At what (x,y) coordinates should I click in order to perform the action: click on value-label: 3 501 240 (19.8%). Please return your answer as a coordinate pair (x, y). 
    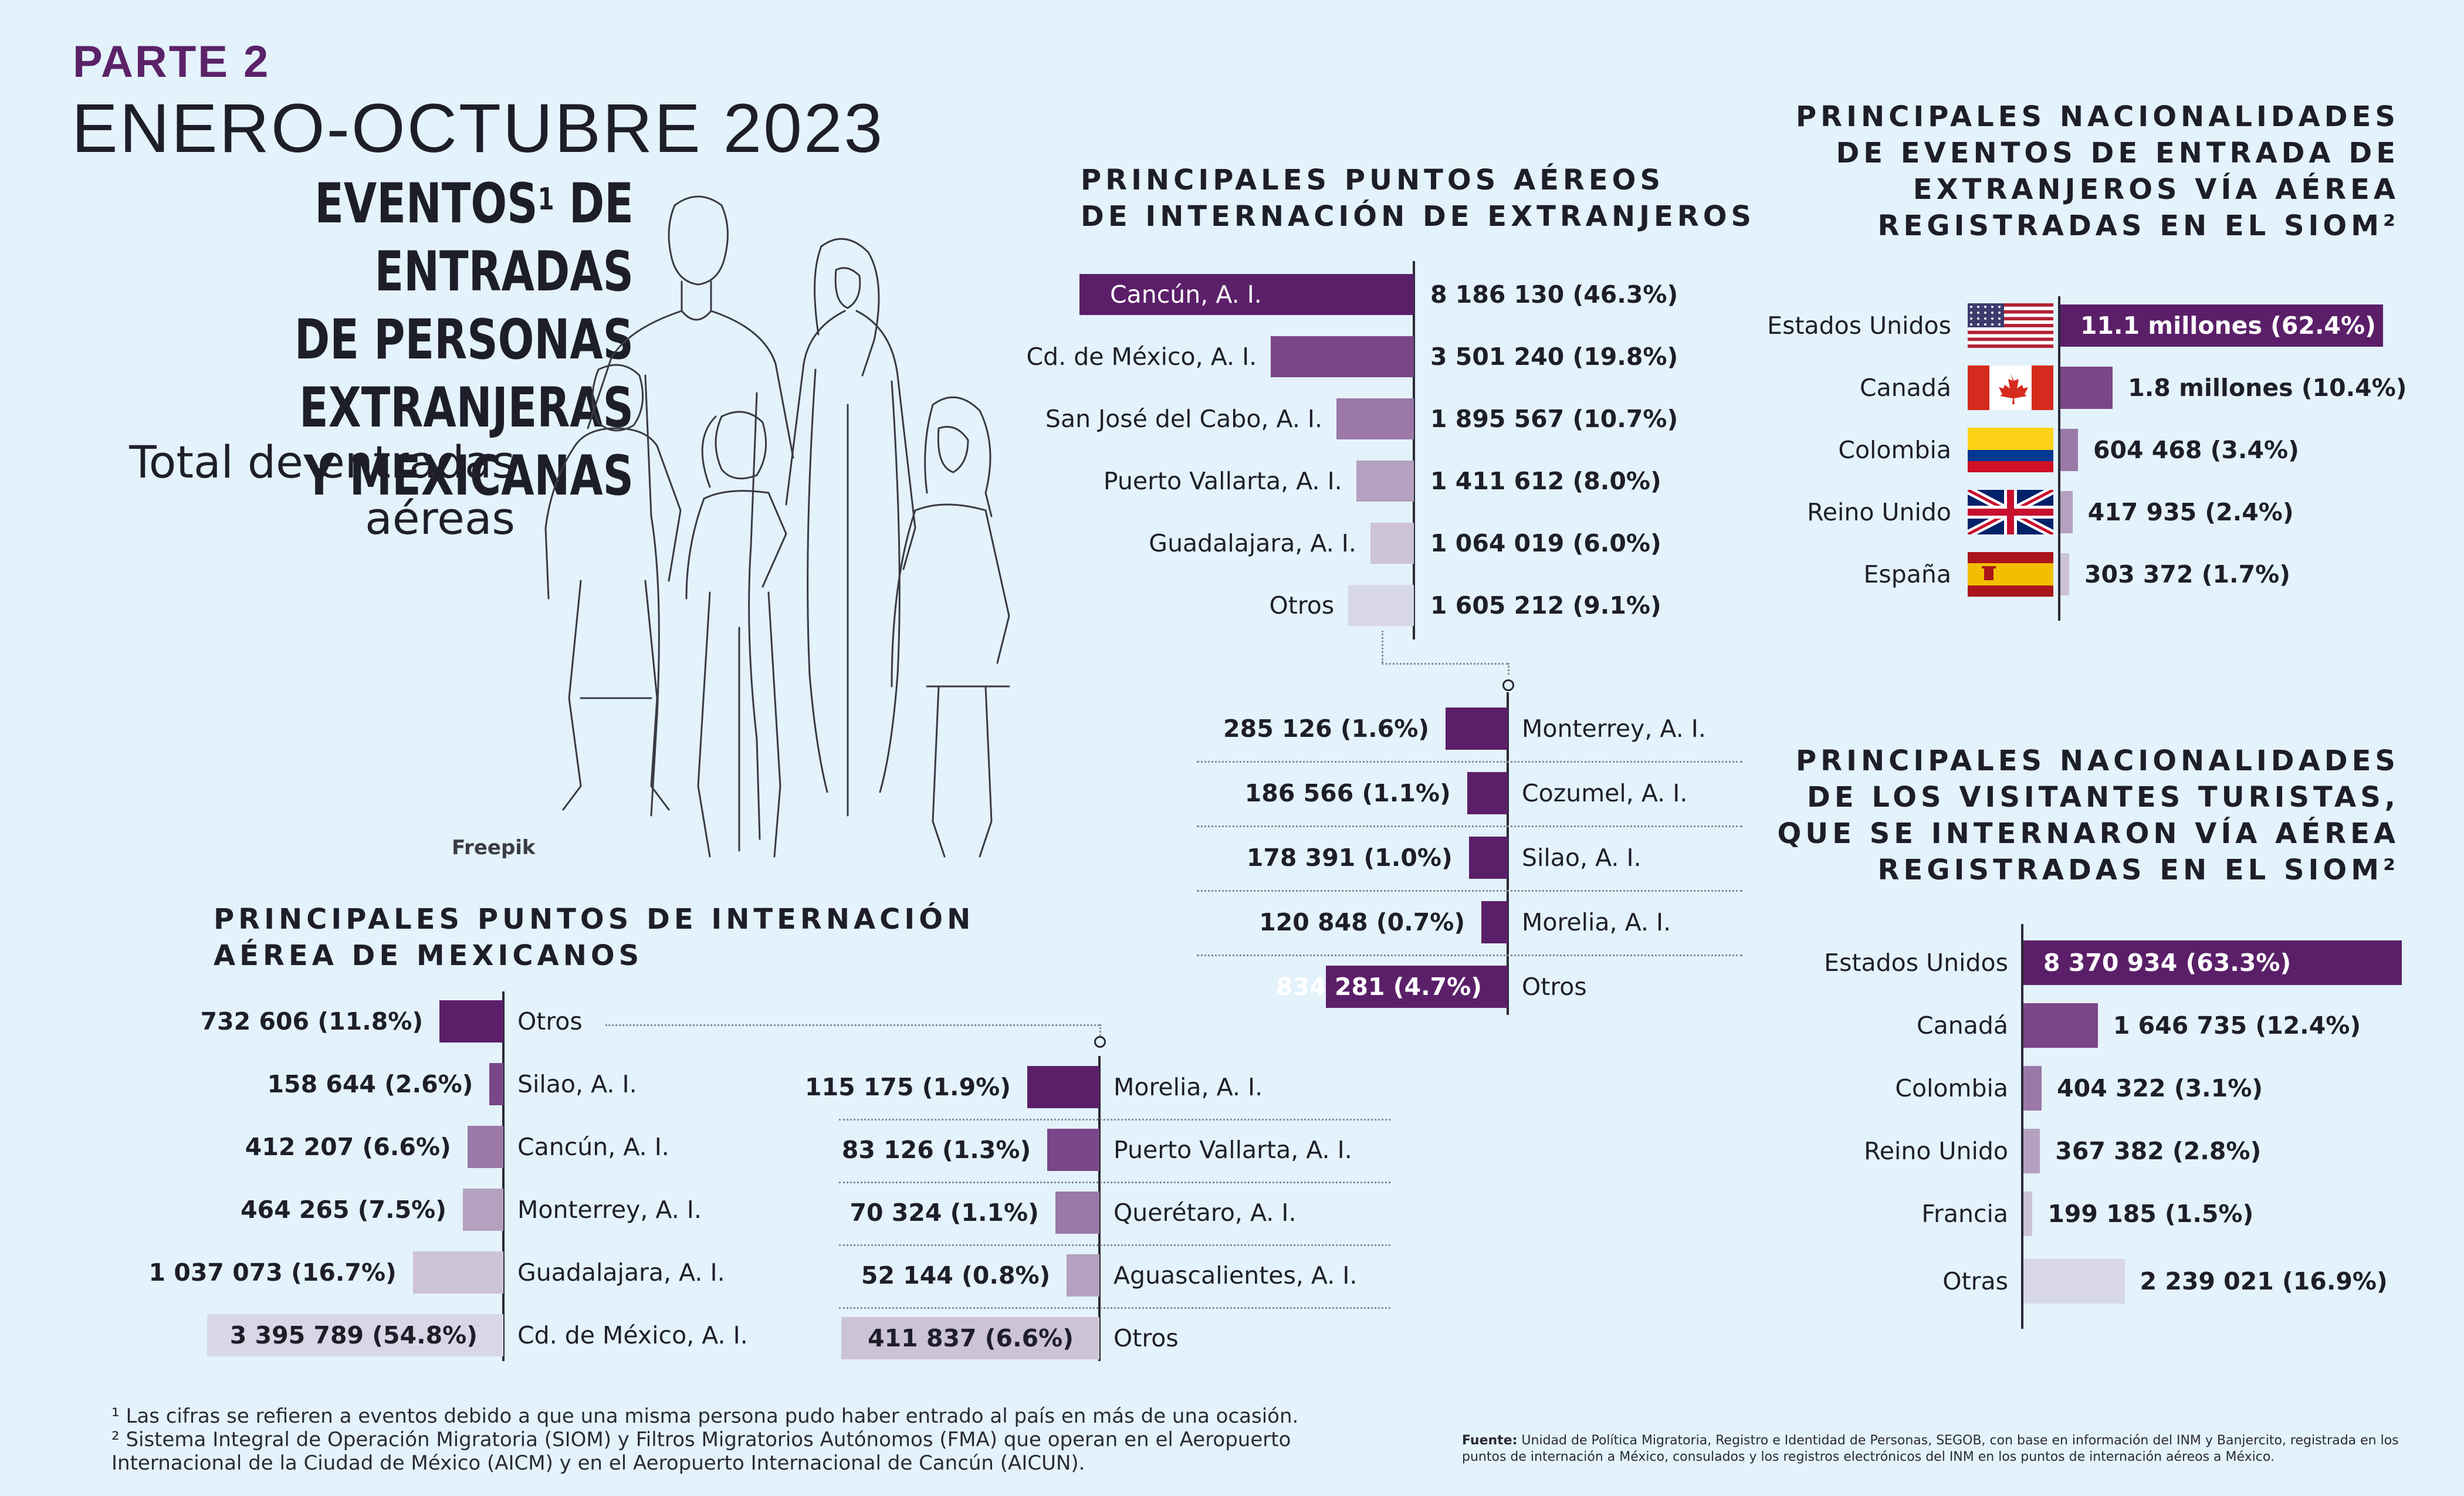
    Looking at the image, I should click on (1554, 357).